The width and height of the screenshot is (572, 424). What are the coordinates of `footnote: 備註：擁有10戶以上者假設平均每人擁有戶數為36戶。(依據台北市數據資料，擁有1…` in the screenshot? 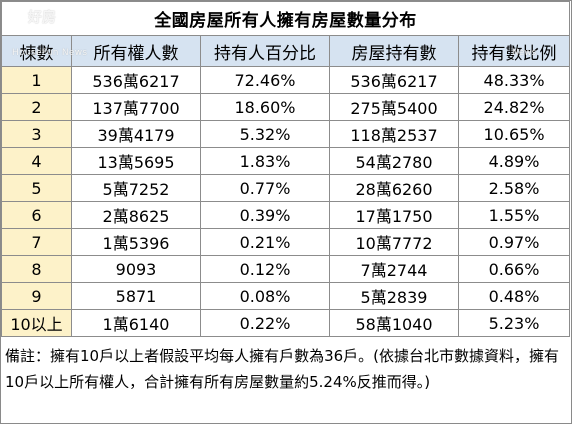 It's located at (282, 369).